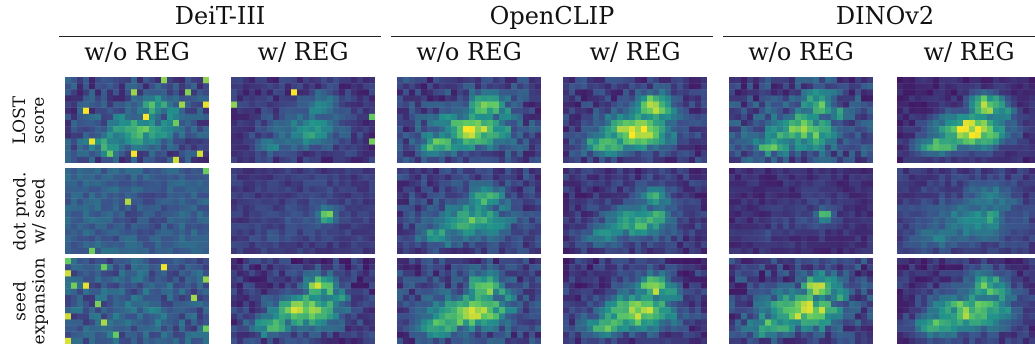 The width and height of the screenshot is (1035, 345). I want to click on row-label-line: w/ seed, so click(39, 211).